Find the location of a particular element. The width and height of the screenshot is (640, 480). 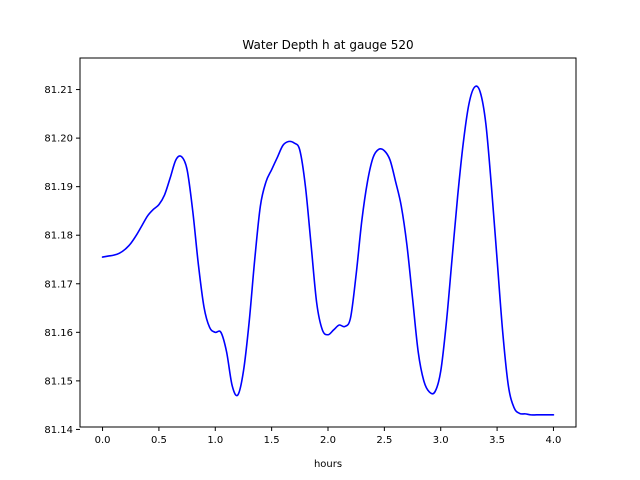

x-axis-ticks: 0.0 0.5 1.0 1.5 2.0 2.5 3.0 3.5 4.0 is located at coordinates (328, 436).